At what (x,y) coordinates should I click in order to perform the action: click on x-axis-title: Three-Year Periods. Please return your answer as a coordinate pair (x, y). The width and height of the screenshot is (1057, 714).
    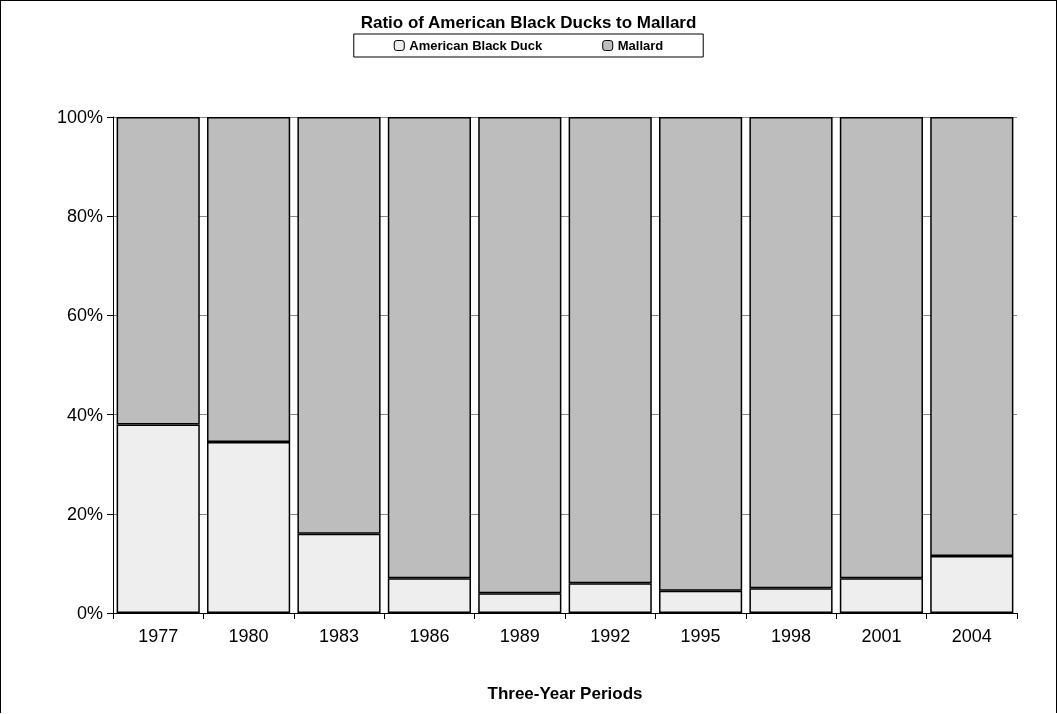
    Looking at the image, I should click on (565, 693).